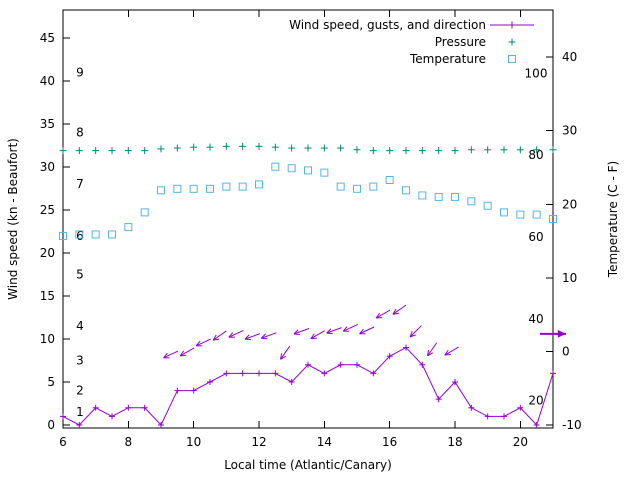  What do you see at coordinates (447, 59) in the screenshot?
I see `svg-text: Temperature` at bounding box center [447, 59].